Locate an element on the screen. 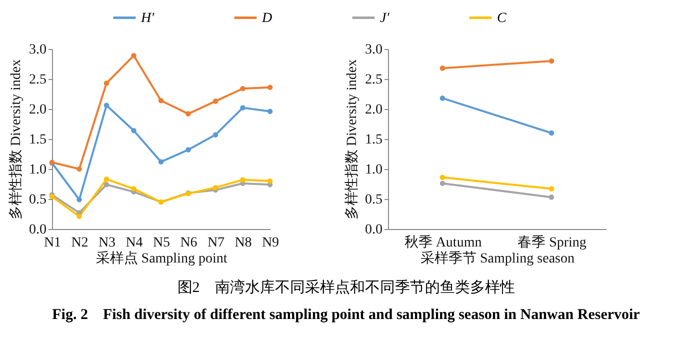  legend-label: H′ is located at coordinates (148, 18).